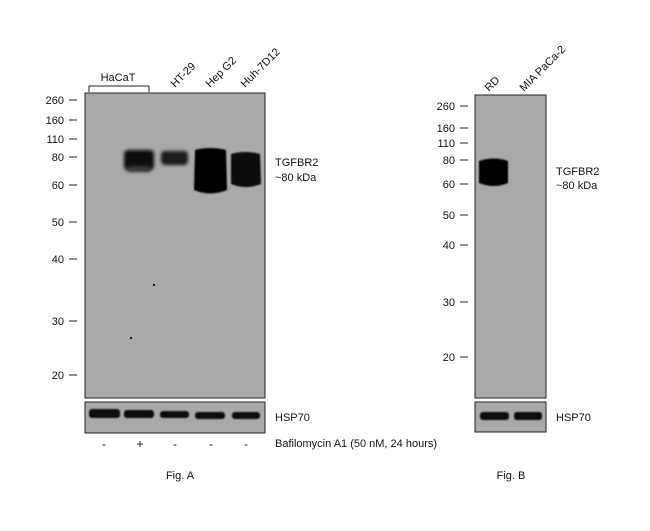 This screenshot has width=650, height=531. I want to click on treatment-sign: +, so click(139, 444).